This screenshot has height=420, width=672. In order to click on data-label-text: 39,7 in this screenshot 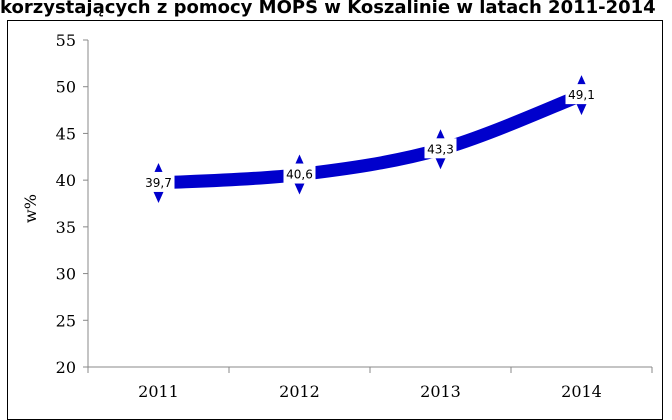, I will do `click(158, 183)`.